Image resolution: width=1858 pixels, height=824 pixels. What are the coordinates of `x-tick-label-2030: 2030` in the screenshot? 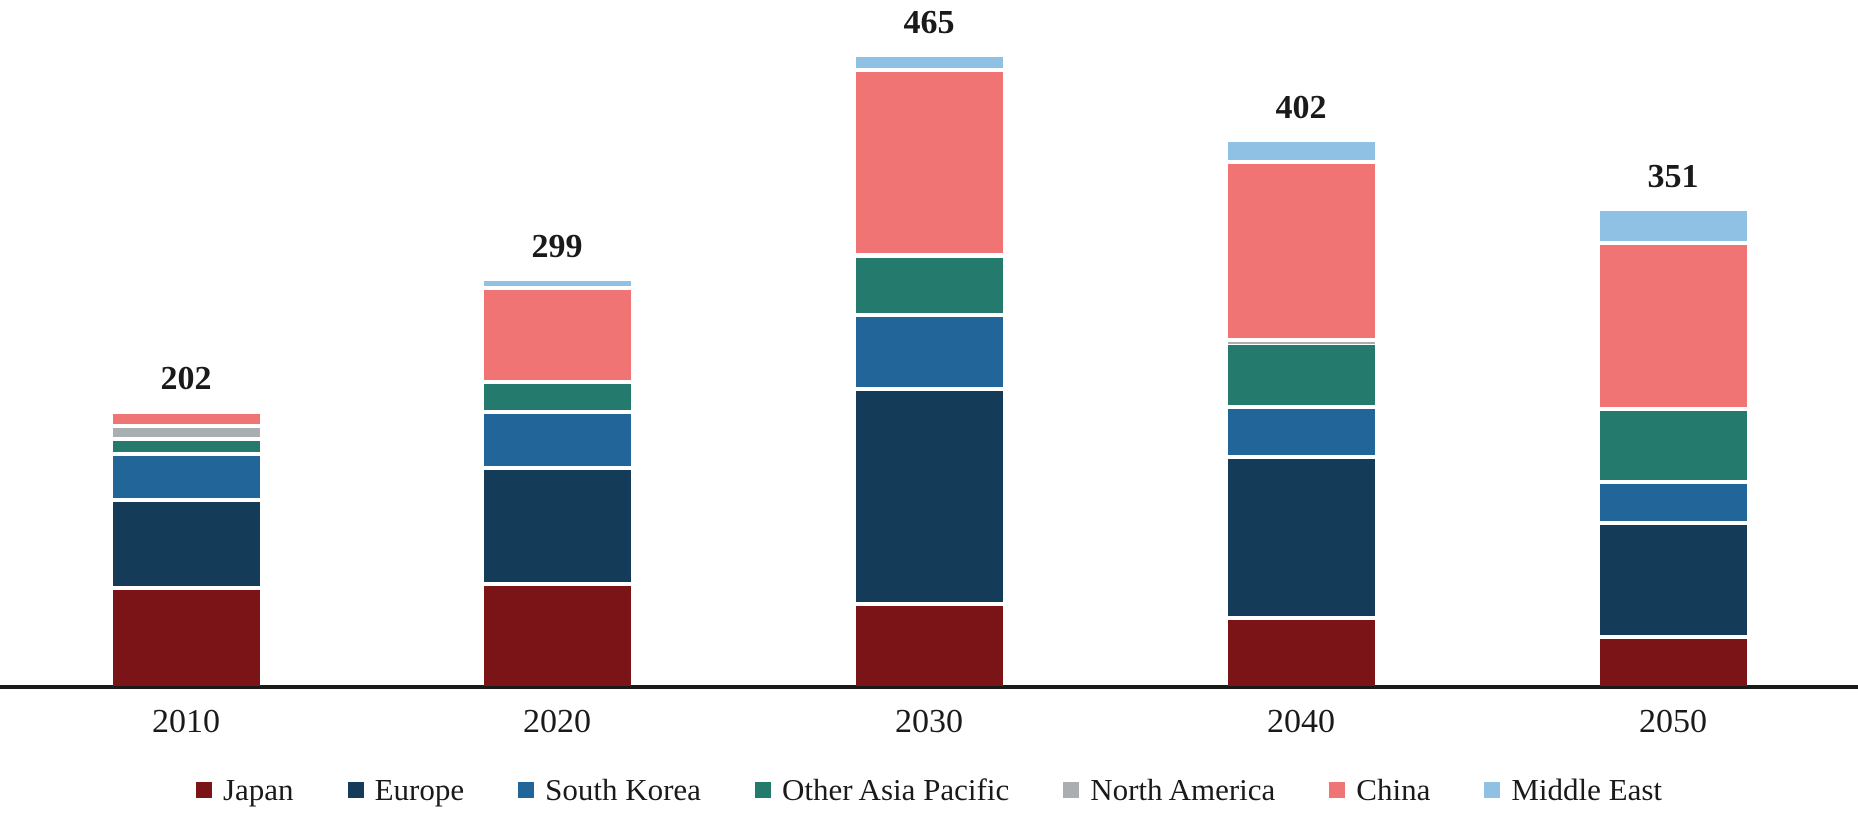 It's located at (929, 721).